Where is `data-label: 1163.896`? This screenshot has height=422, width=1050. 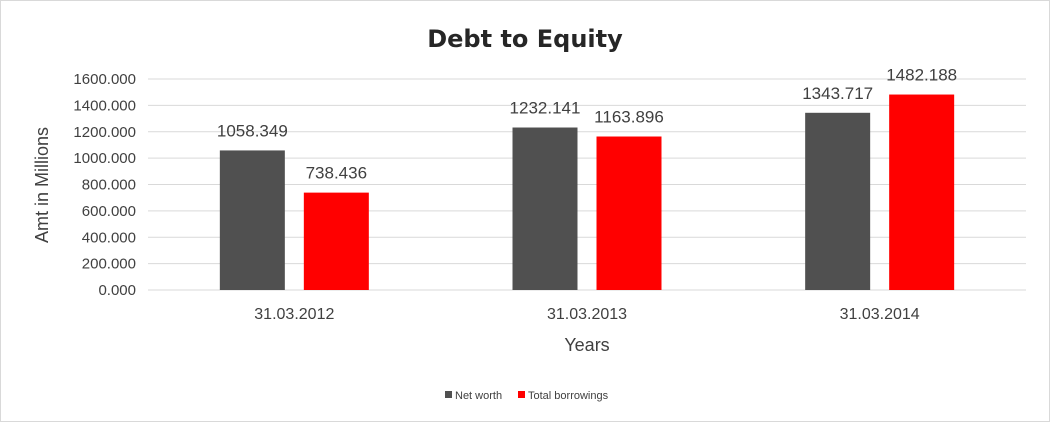 data-label: 1163.896 is located at coordinates (629, 117).